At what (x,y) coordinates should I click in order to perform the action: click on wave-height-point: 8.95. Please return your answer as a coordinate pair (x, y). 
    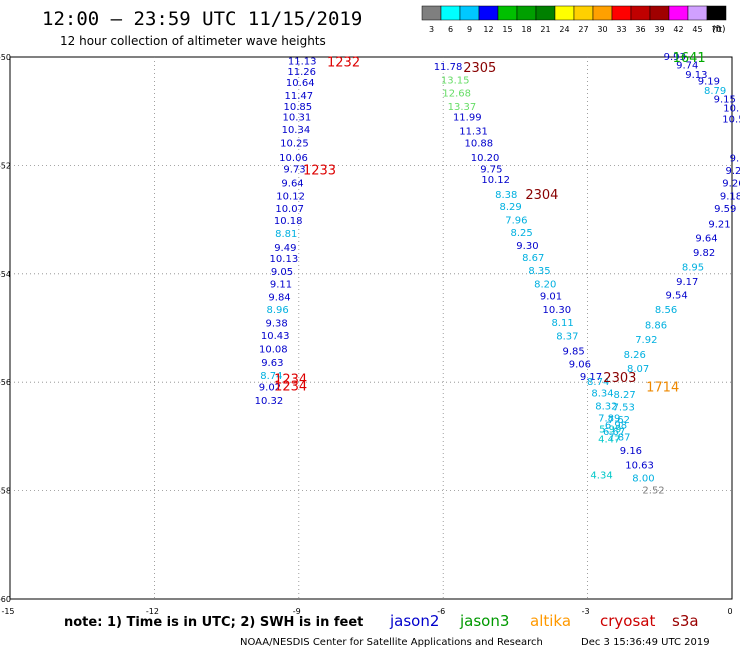
    Looking at the image, I should click on (693, 267).